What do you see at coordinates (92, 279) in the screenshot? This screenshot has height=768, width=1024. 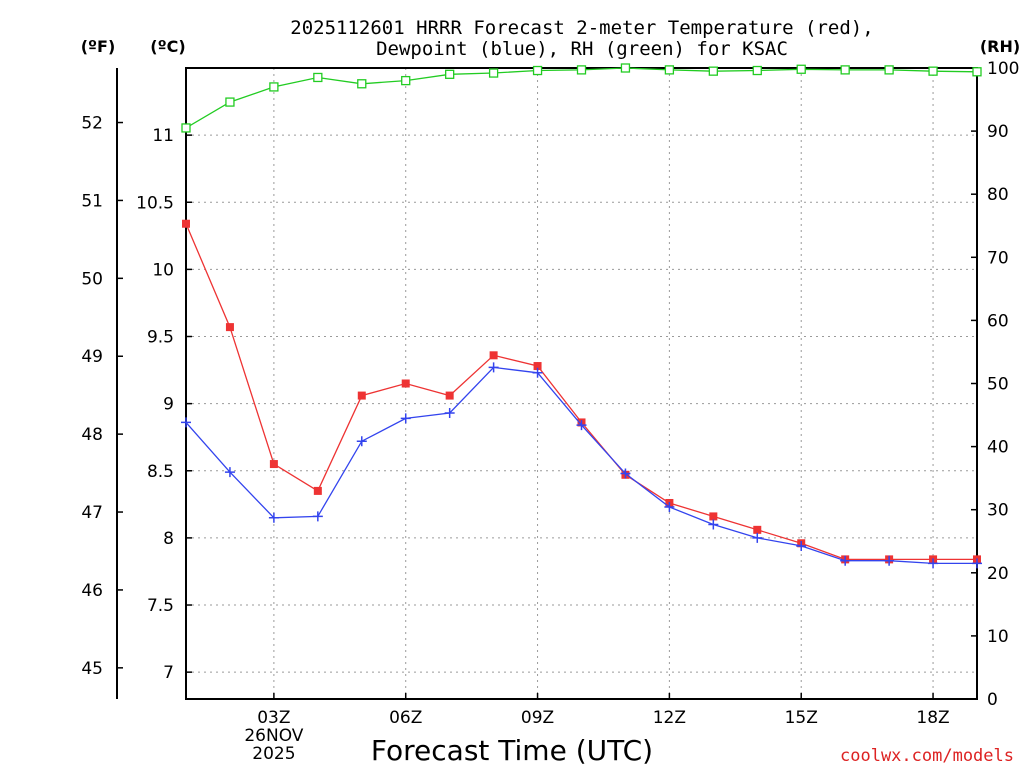 I see `fahrenheit-tick-label: 50` at bounding box center [92, 279].